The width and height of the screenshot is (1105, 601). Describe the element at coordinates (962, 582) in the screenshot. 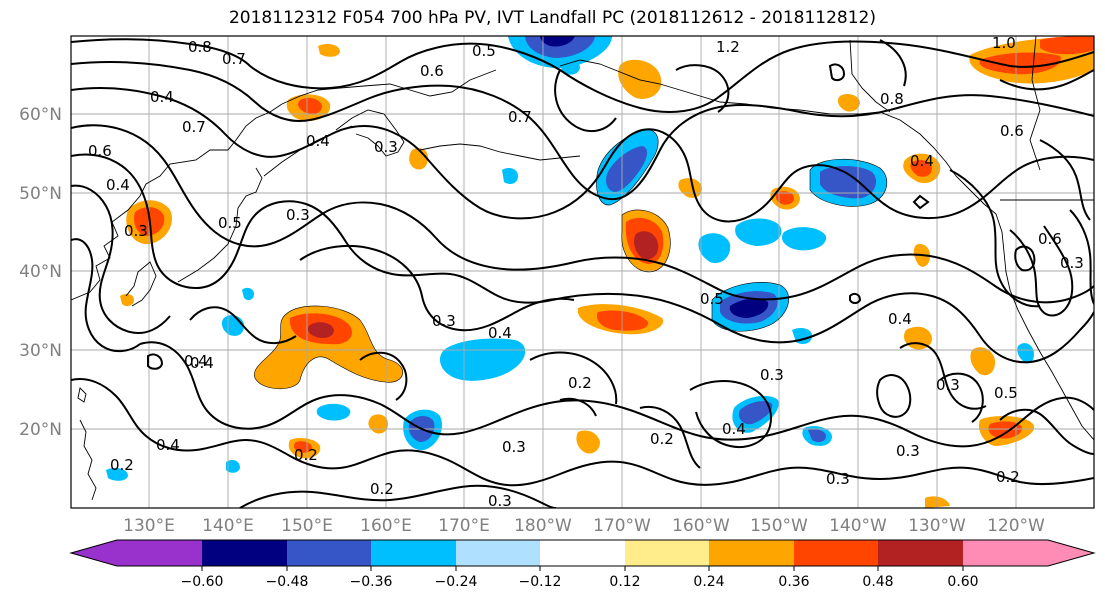

I see `colorbar-tick-label: 0.60` at that location.